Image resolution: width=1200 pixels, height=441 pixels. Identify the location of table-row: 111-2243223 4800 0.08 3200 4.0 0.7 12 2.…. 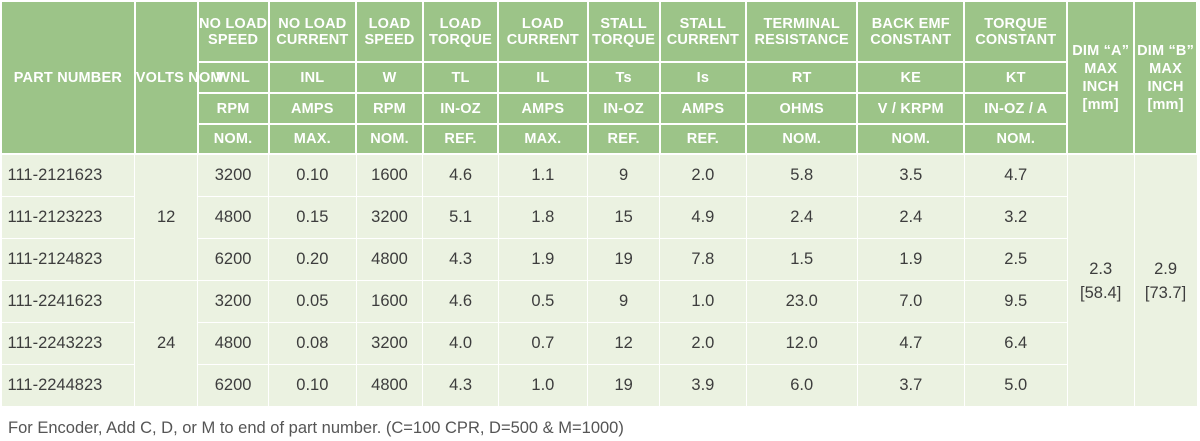
(598, 343).